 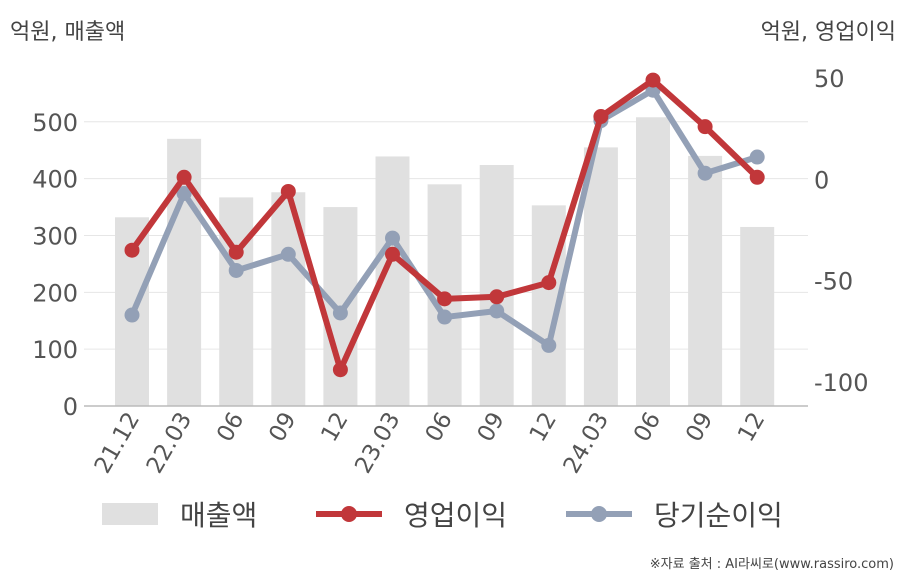 I want to click on right-tick-label: -50, so click(x=833, y=282).